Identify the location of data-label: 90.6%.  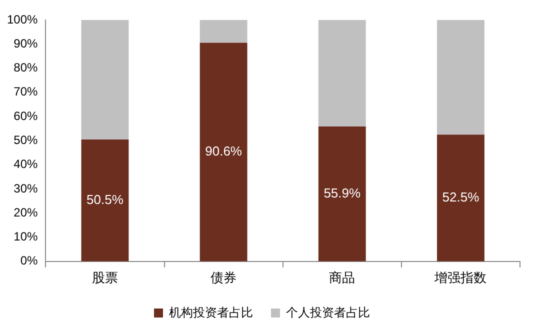
(223, 151).